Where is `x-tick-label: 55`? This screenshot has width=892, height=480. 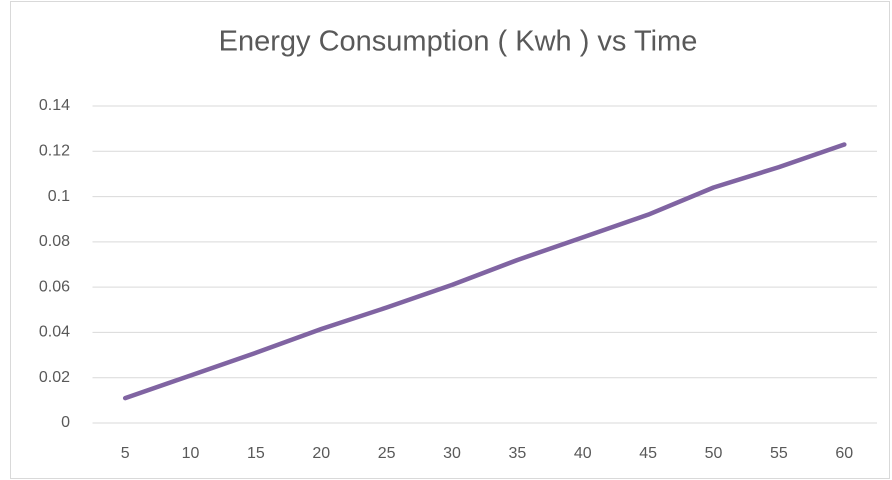 x-tick-label: 55 is located at coordinates (779, 453).